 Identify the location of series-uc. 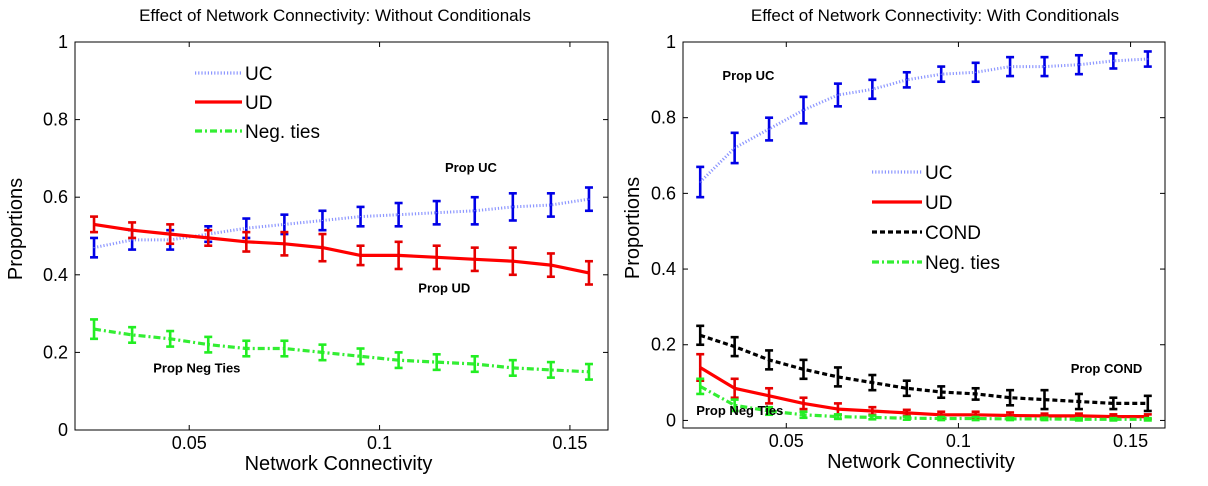
(924, 124).